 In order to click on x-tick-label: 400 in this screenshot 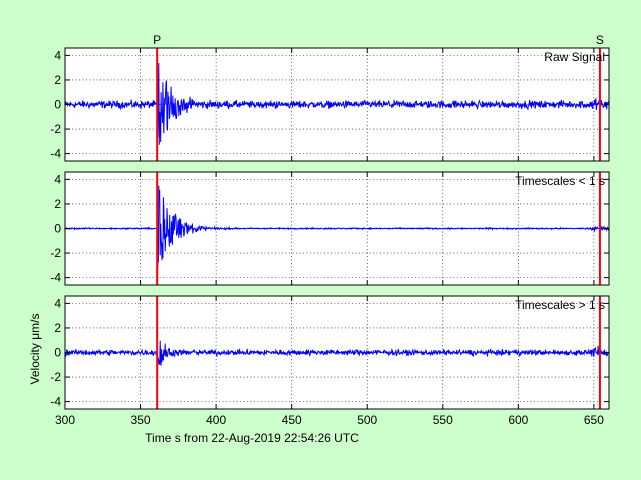, I will do `click(216, 420)`.